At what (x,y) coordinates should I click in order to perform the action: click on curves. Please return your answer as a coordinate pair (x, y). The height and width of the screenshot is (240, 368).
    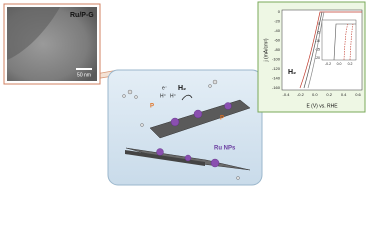
    Looking at the image, I should click on (330, 50).